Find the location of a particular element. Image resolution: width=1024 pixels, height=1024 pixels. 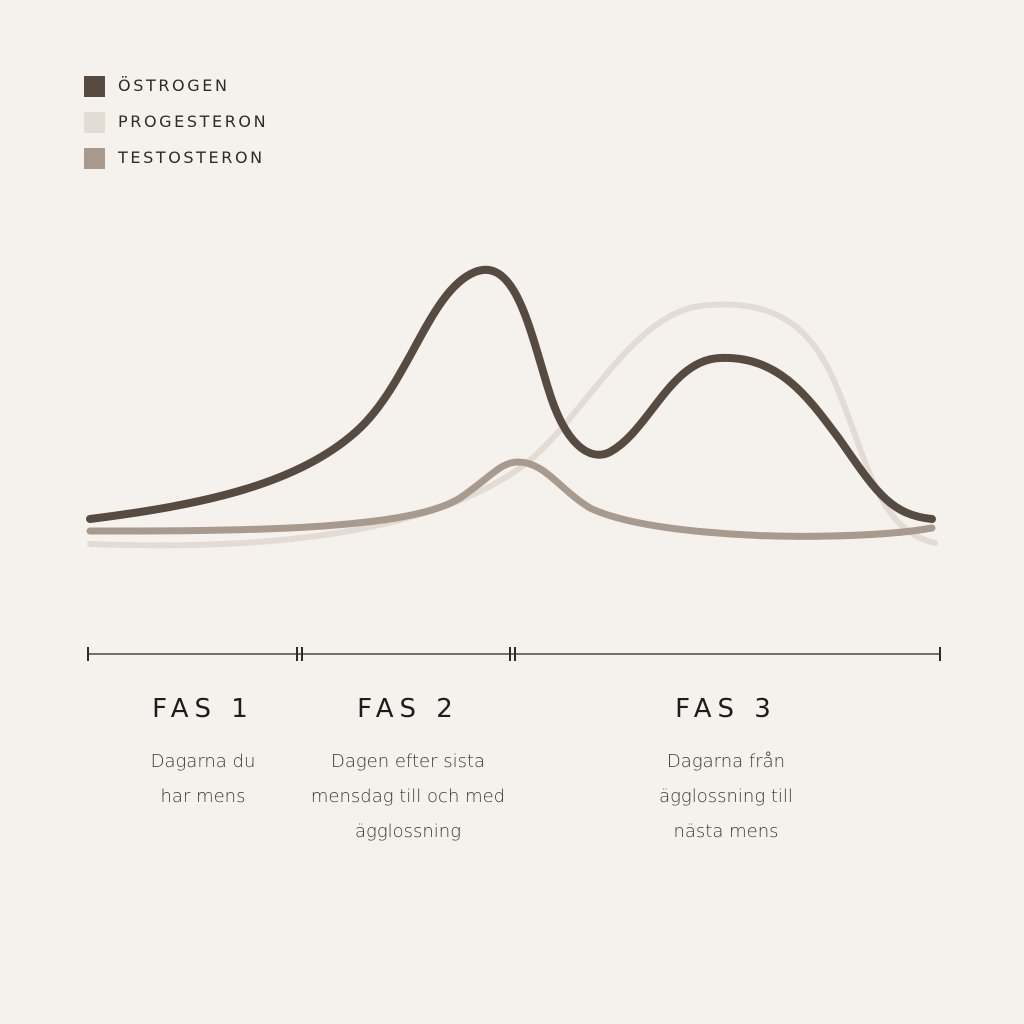

phase-1-desc-line-1: Dagarna du is located at coordinates (203, 761).